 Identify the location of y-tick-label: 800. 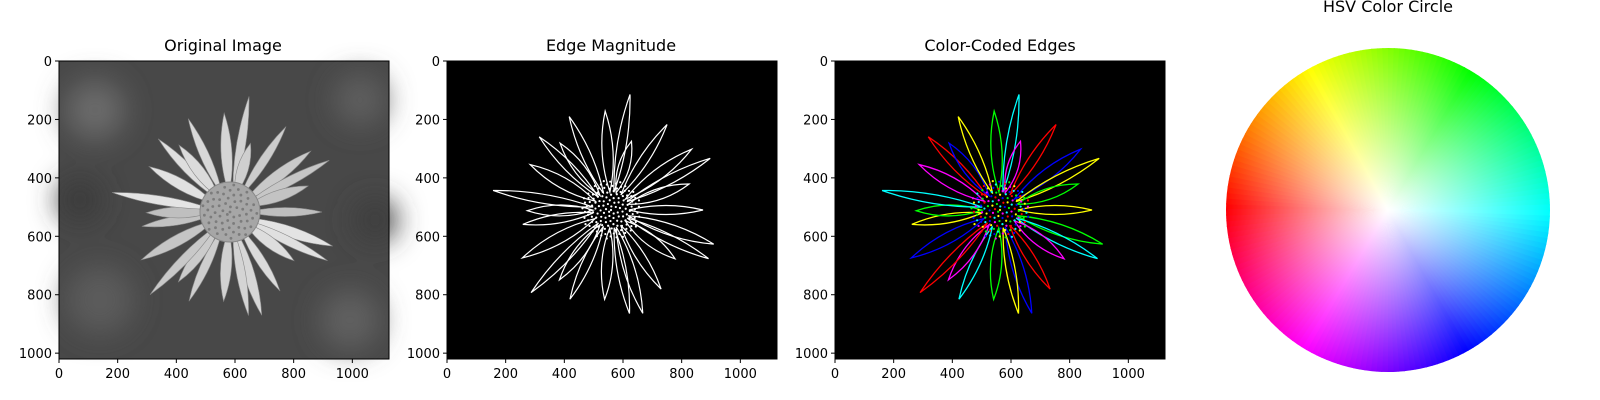
(39, 296).